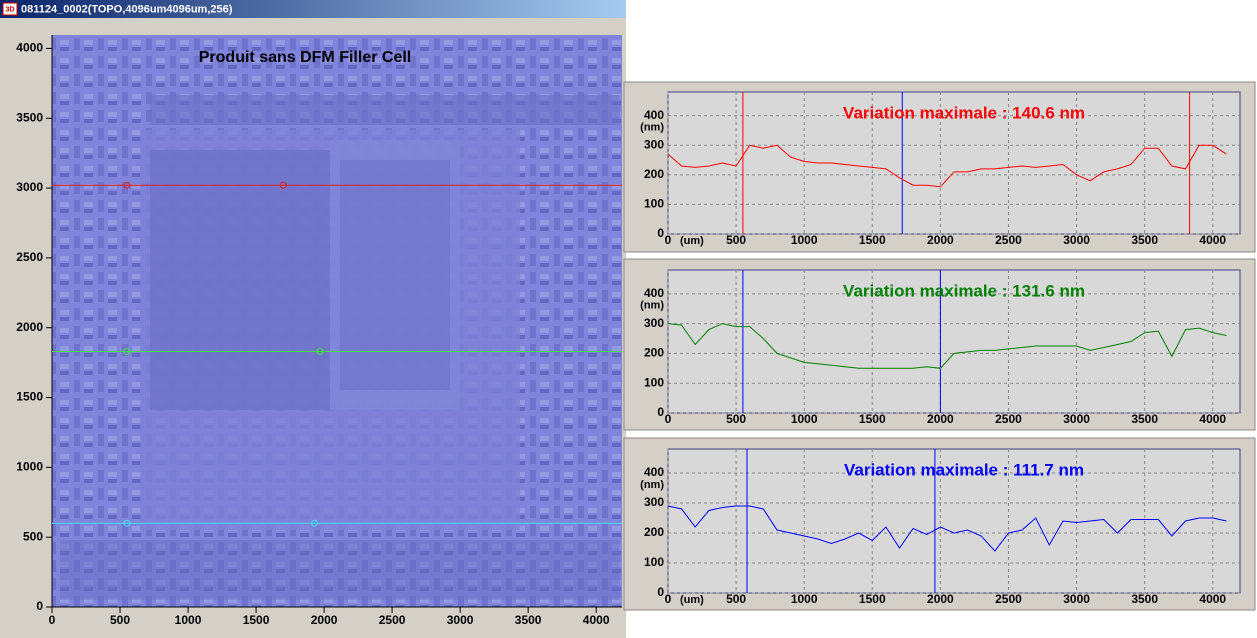 The height and width of the screenshot is (638, 1257). What do you see at coordinates (29, 48) in the screenshot?
I see `y-tick-label: 4000` at bounding box center [29, 48].